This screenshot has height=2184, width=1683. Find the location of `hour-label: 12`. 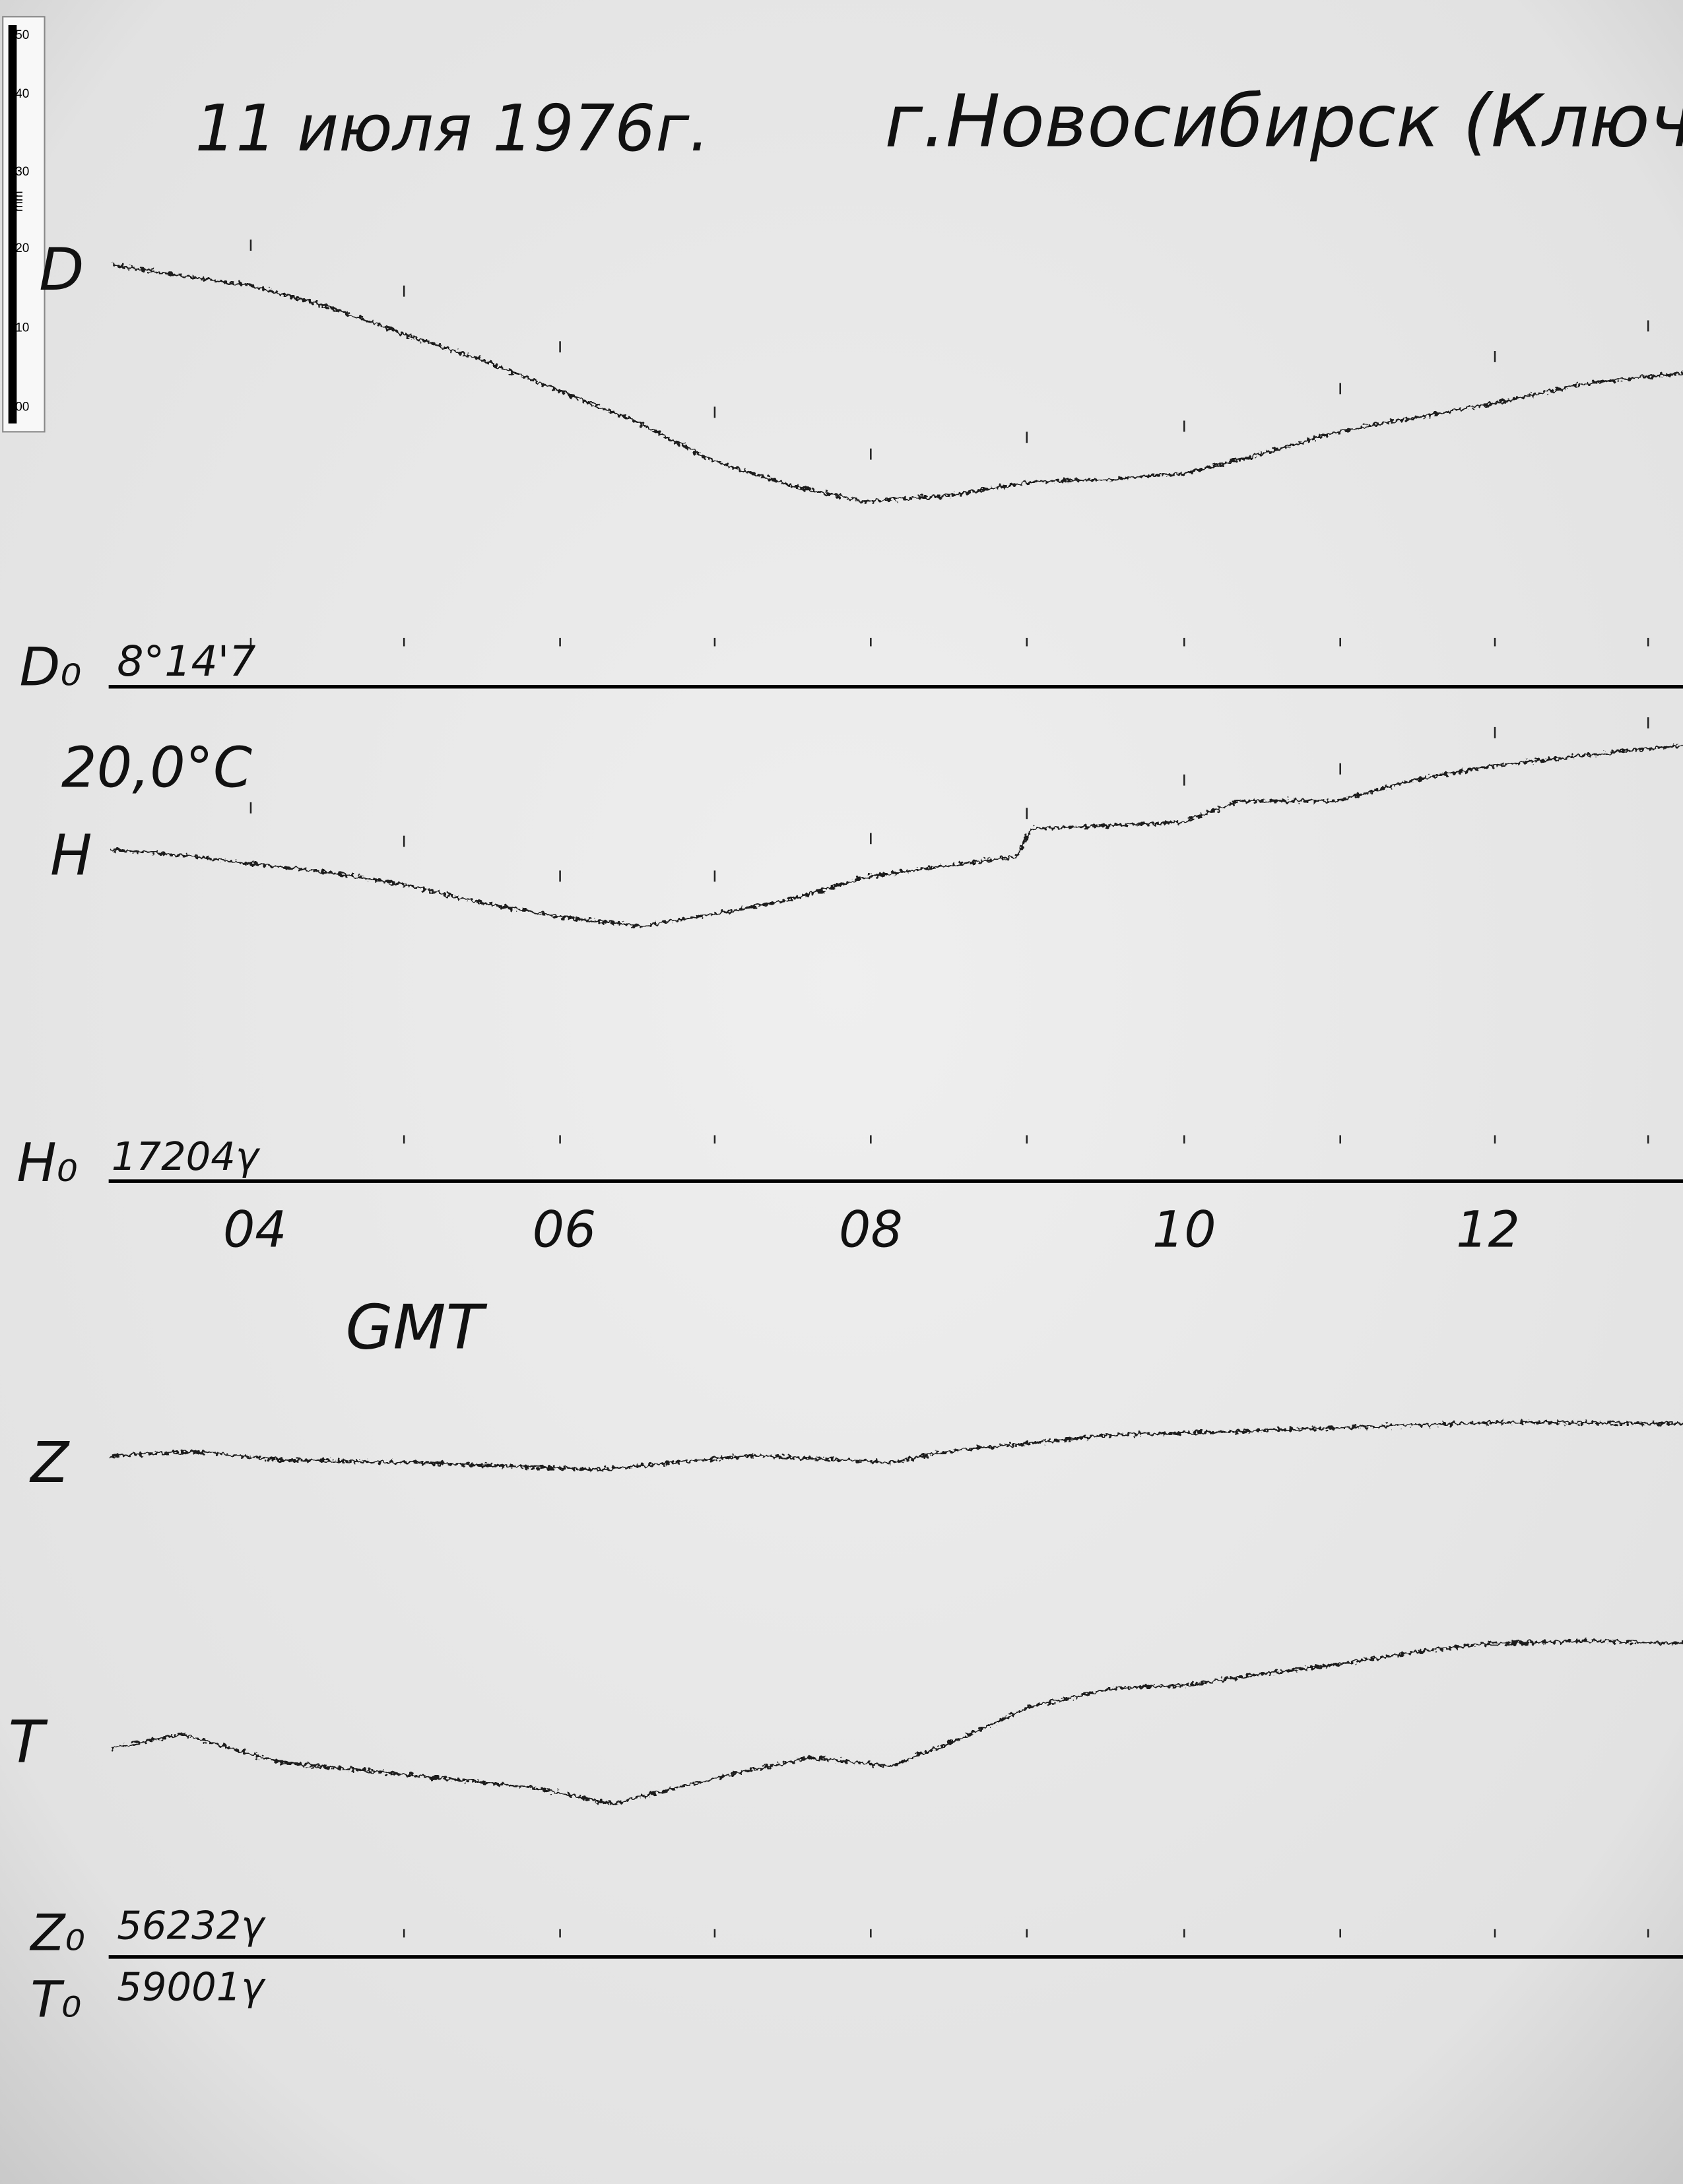

hour-label: 12 is located at coordinates (1488, 1229).